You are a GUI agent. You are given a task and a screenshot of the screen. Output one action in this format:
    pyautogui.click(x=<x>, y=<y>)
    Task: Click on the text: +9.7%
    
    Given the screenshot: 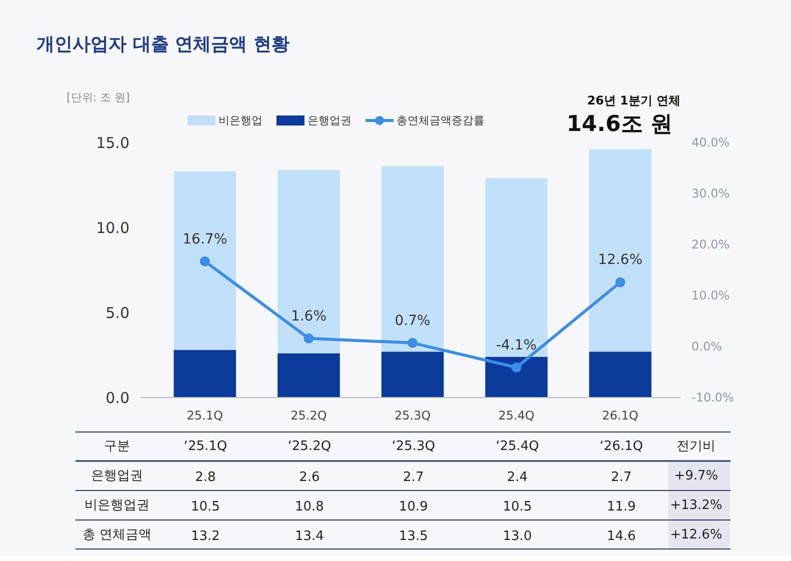 What is the action you would take?
    pyautogui.click(x=696, y=476)
    